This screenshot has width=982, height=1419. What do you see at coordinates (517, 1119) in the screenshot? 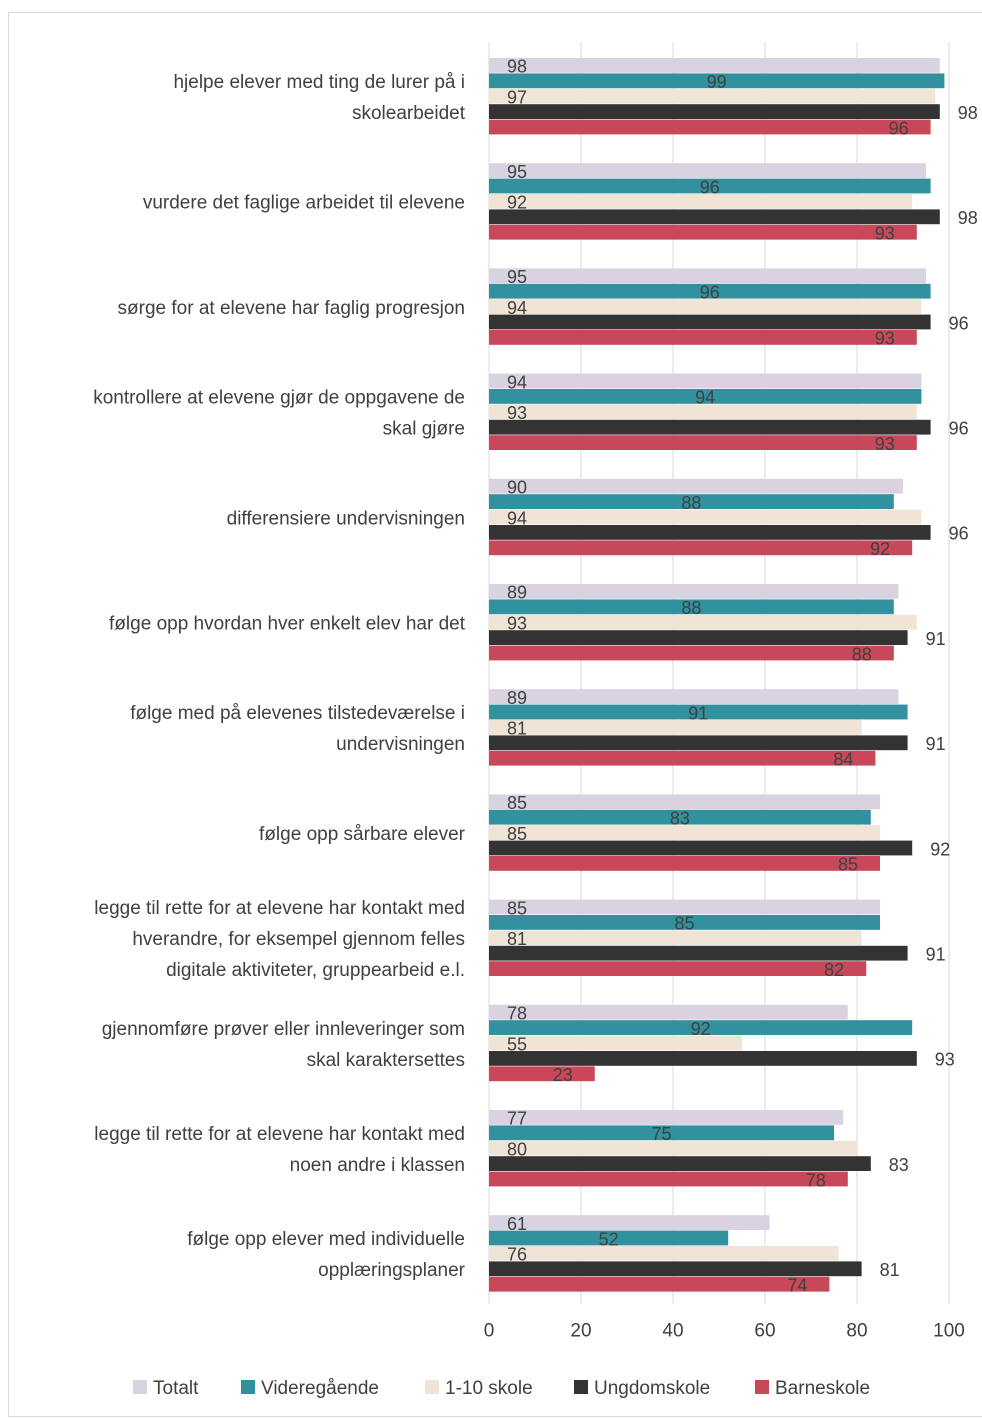
I see `data-label: 77` at bounding box center [517, 1119].